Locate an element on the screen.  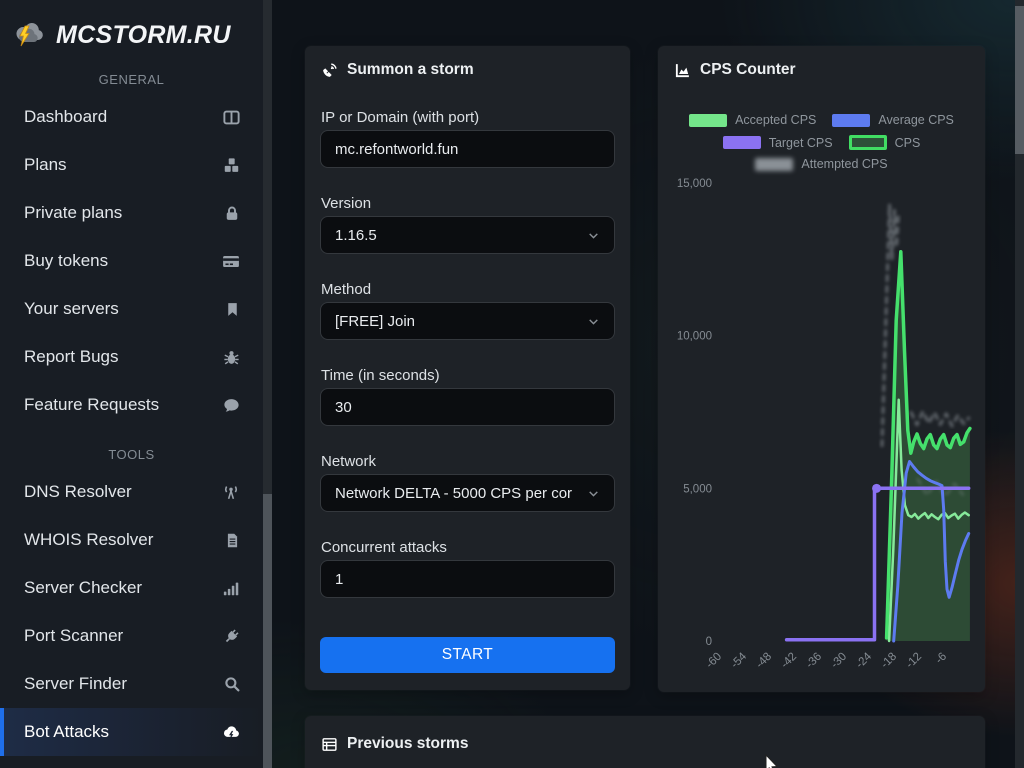
time-input is located at coordinates (467, 407).